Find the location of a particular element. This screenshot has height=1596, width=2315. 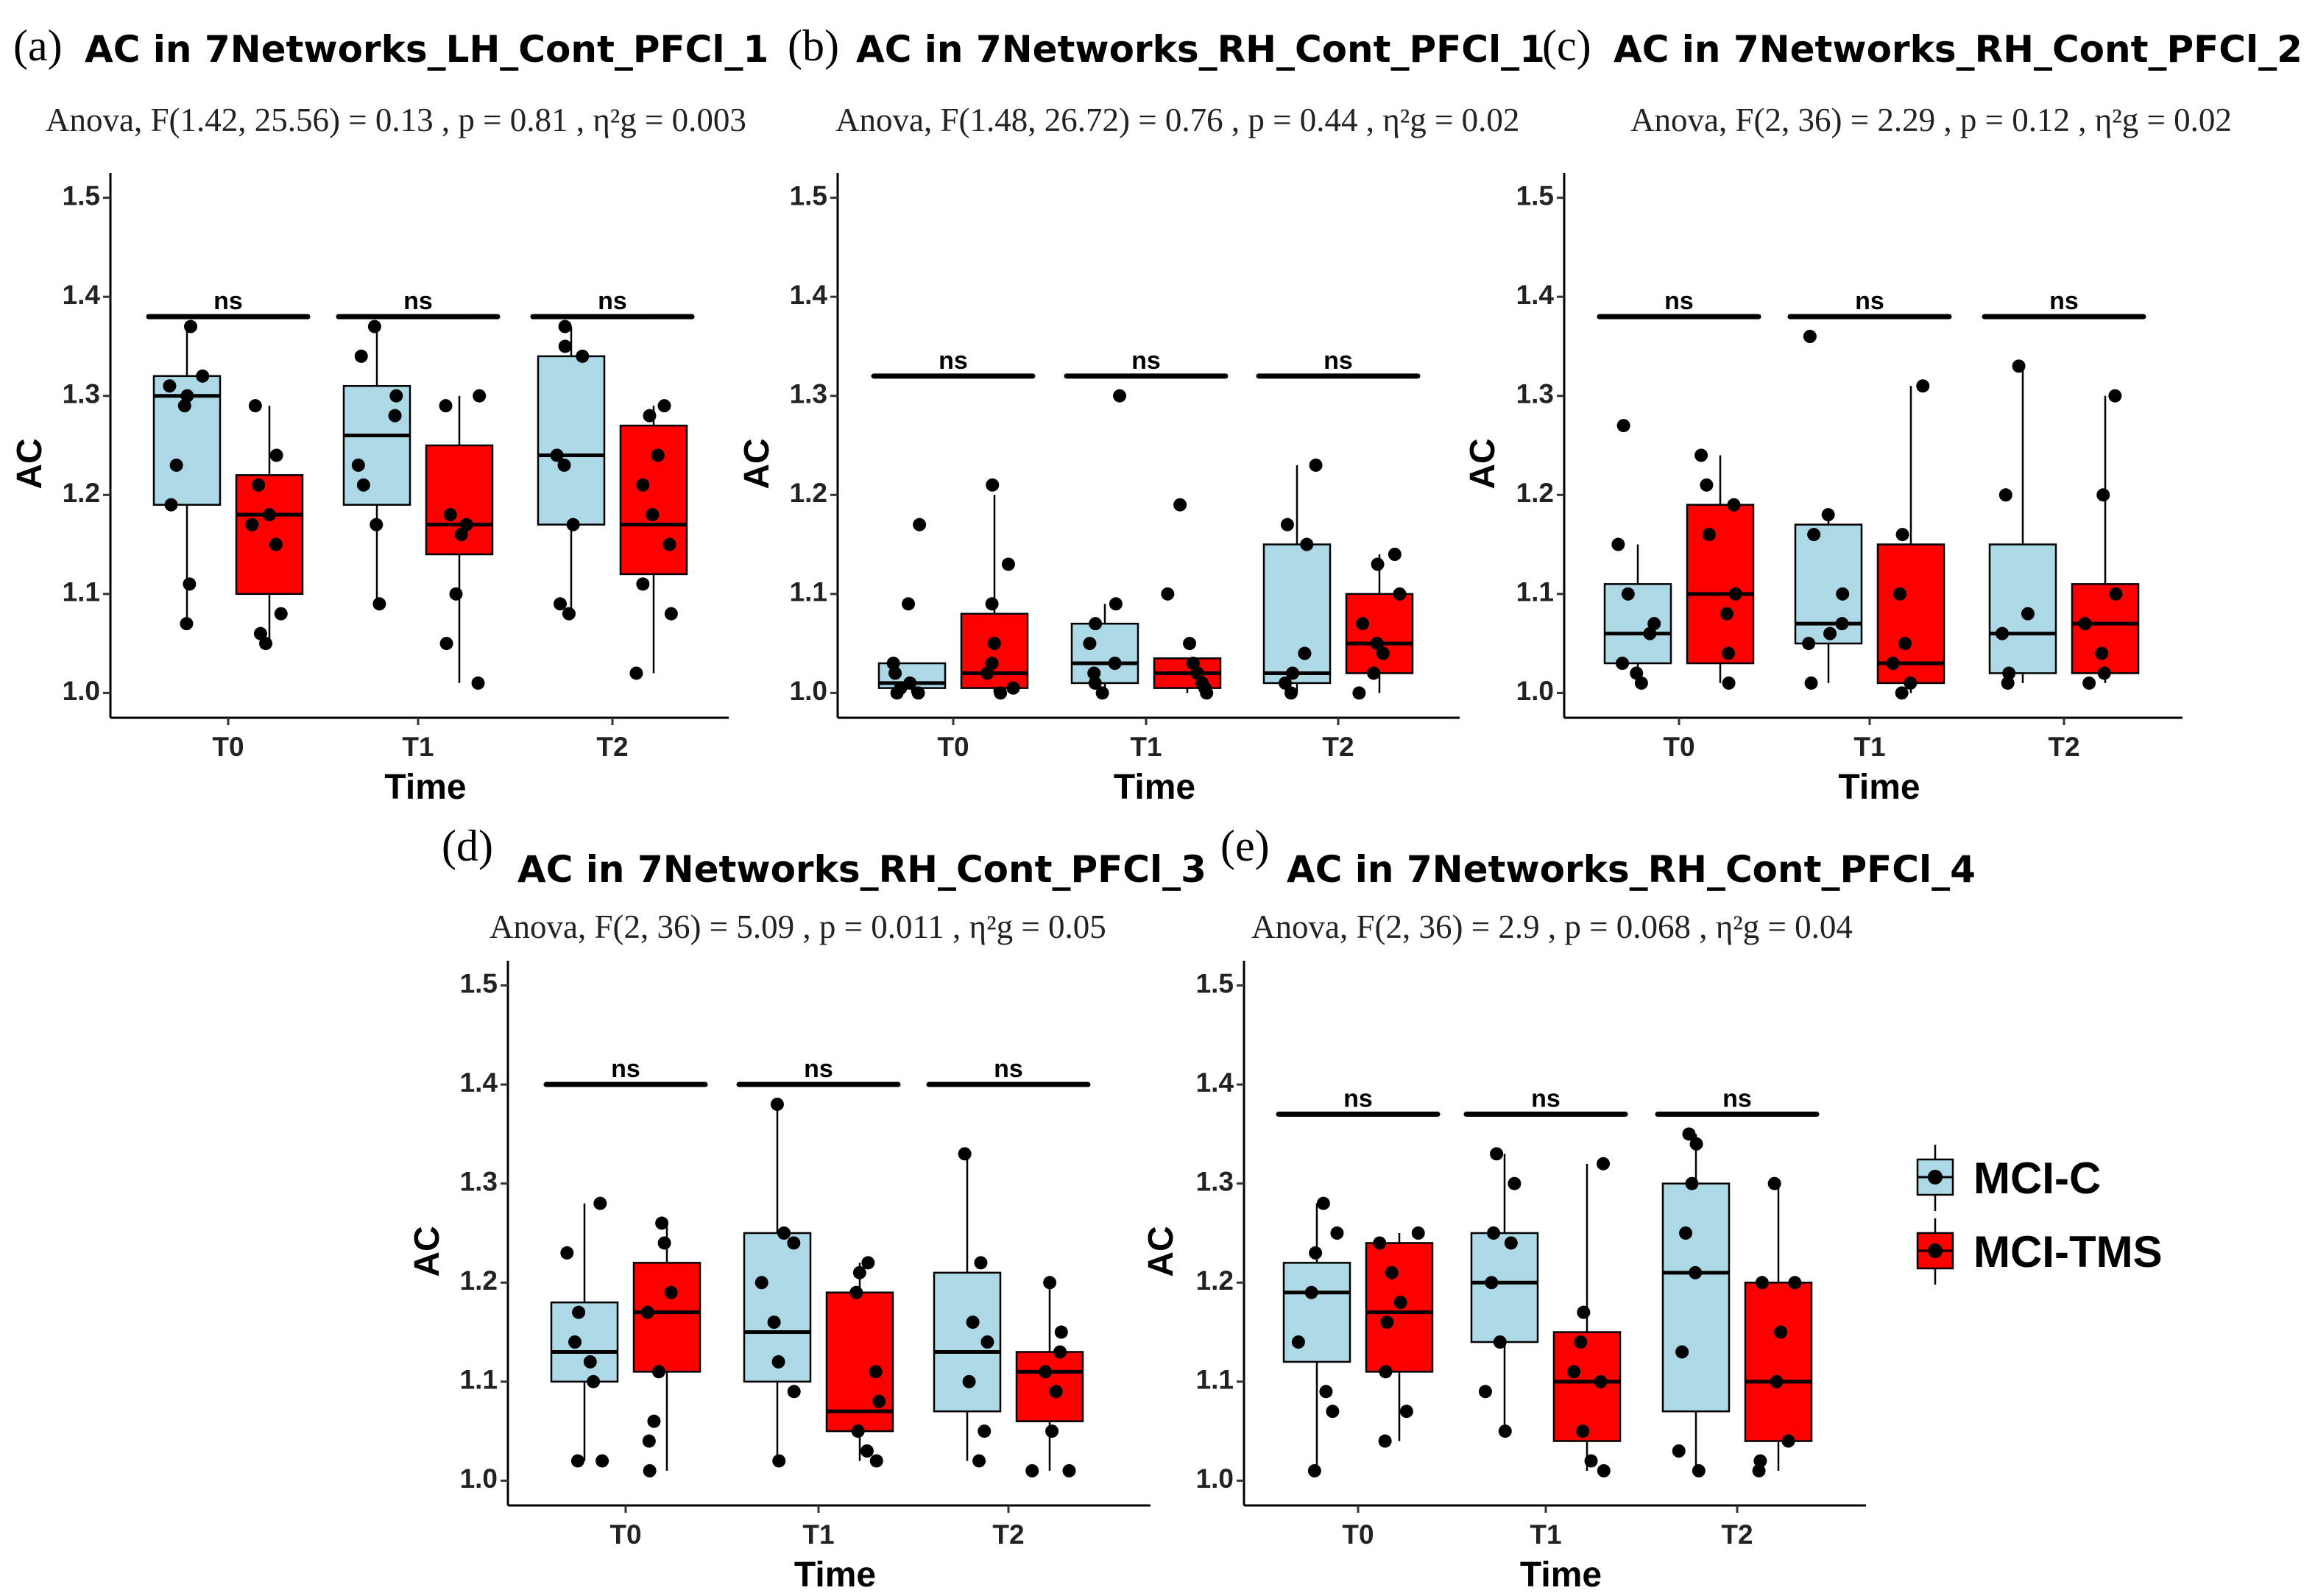

y-tick-label: 1.1 is located at coordinates (1535, 592).